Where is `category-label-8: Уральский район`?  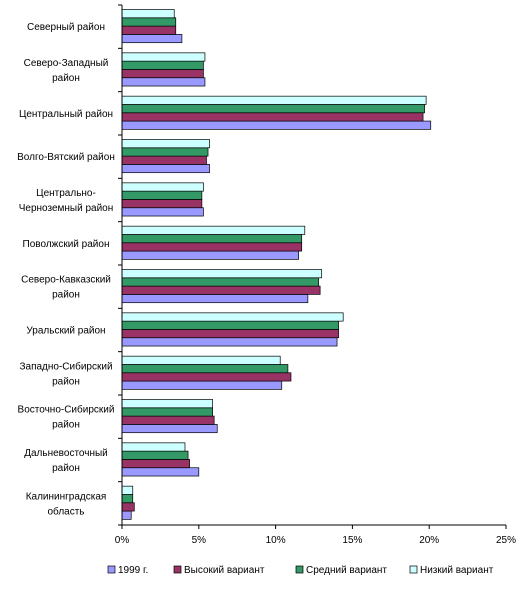
category-label-8: Уральский район is located at coordinates (65, 331).